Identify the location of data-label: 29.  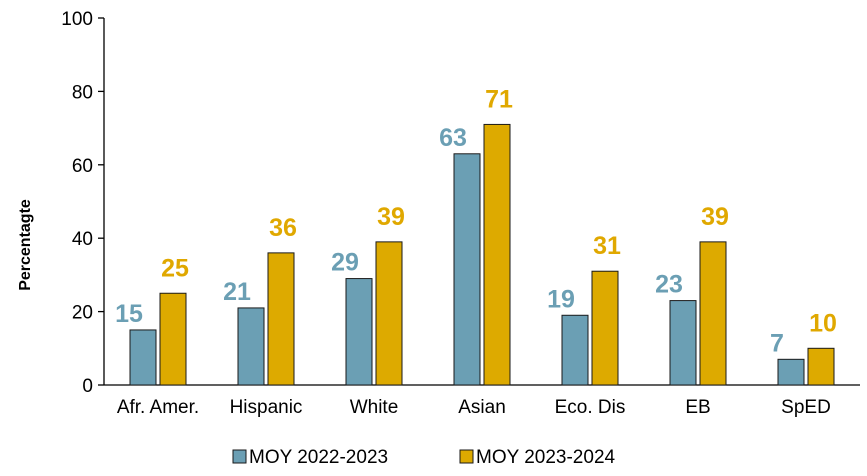
(345, 263).